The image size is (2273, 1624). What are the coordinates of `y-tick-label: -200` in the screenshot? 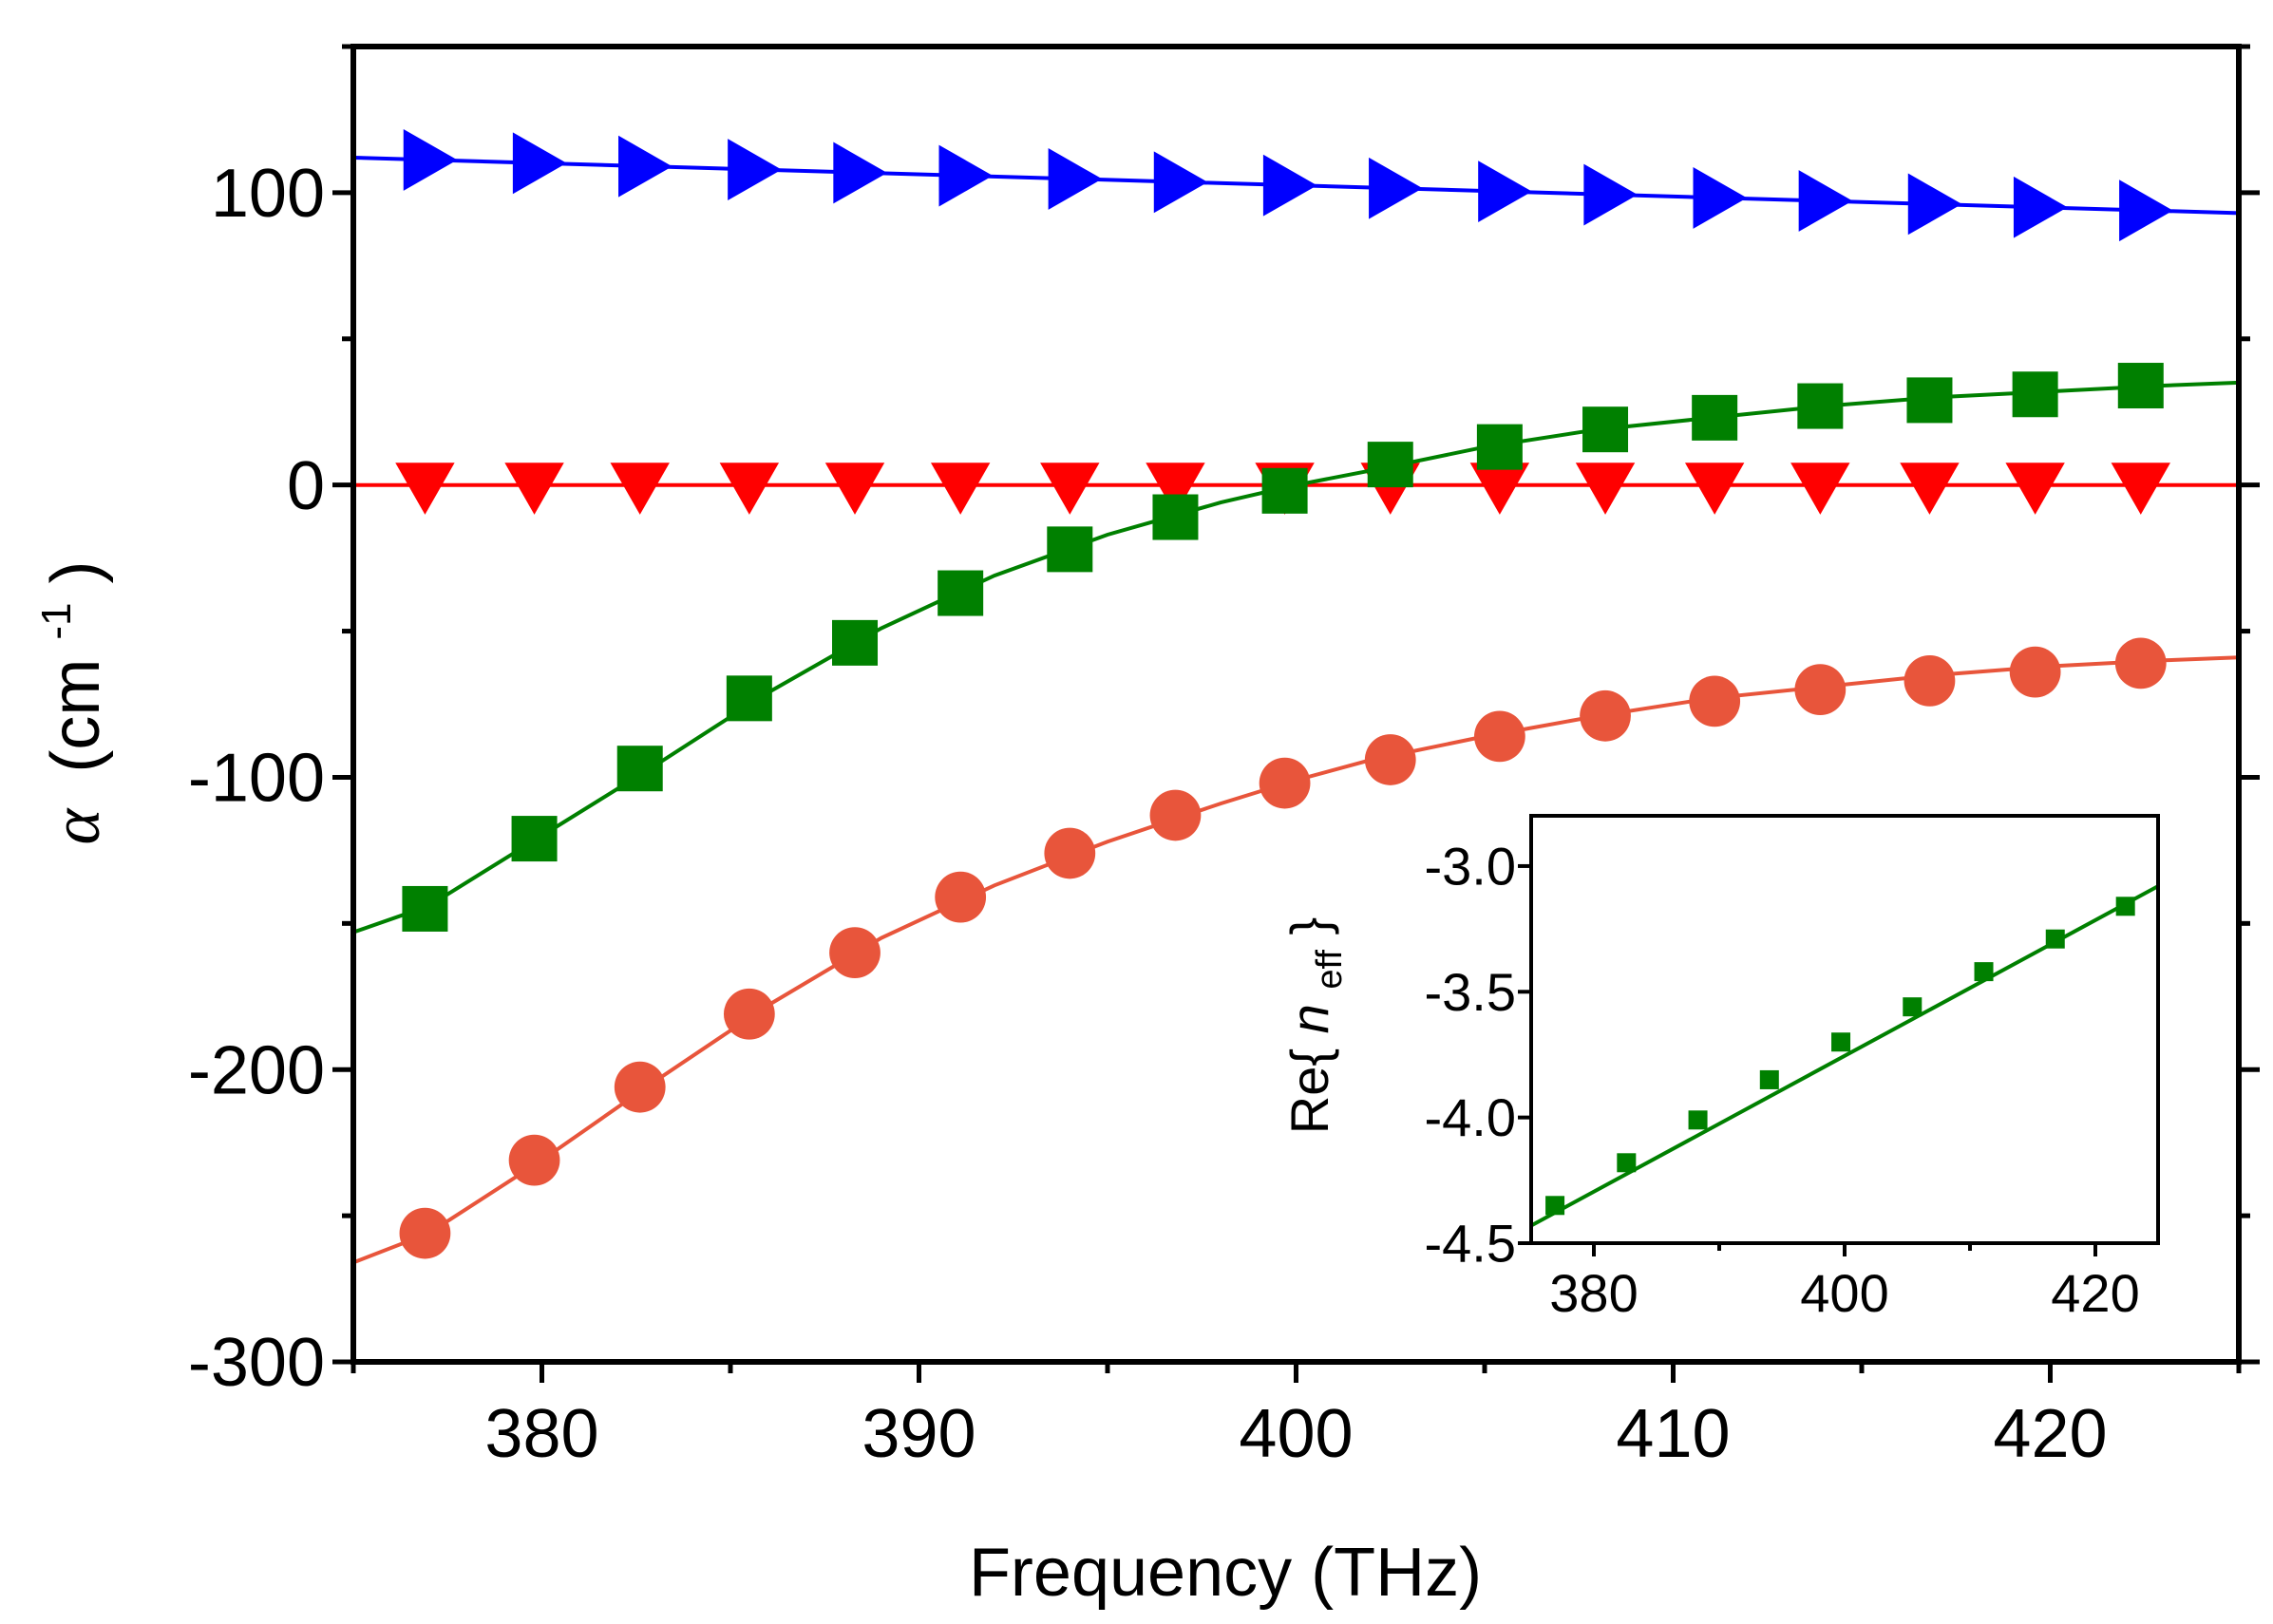 It's located at (256, 1070).